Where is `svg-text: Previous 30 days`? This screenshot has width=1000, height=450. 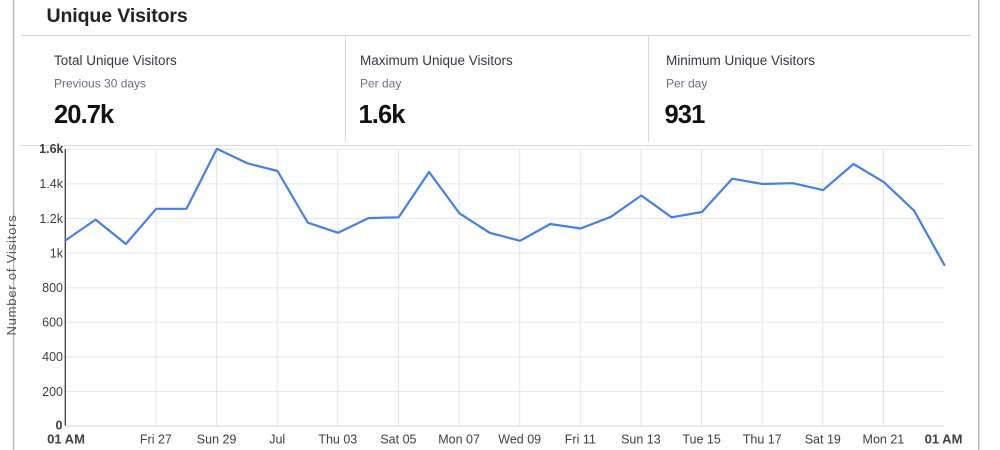
svg-text: Previous 30 days is located at coordinates (100, 84).